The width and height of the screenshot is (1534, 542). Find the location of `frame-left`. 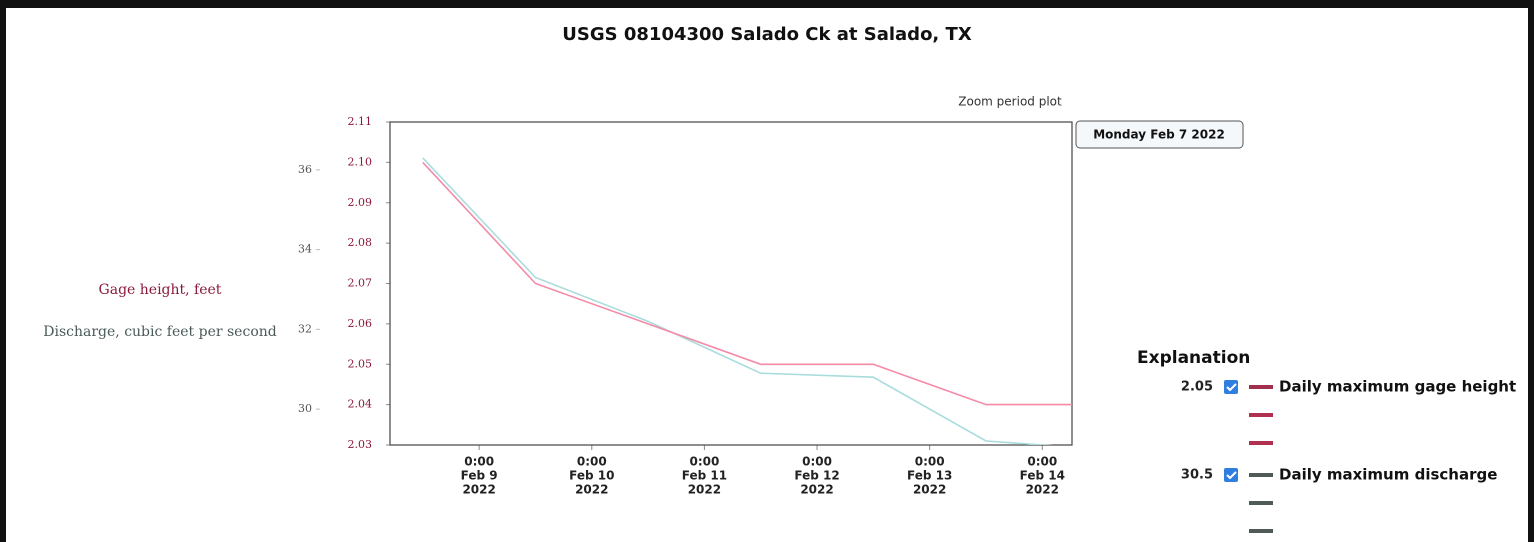

frame-left is located at coordinates (3, 271).